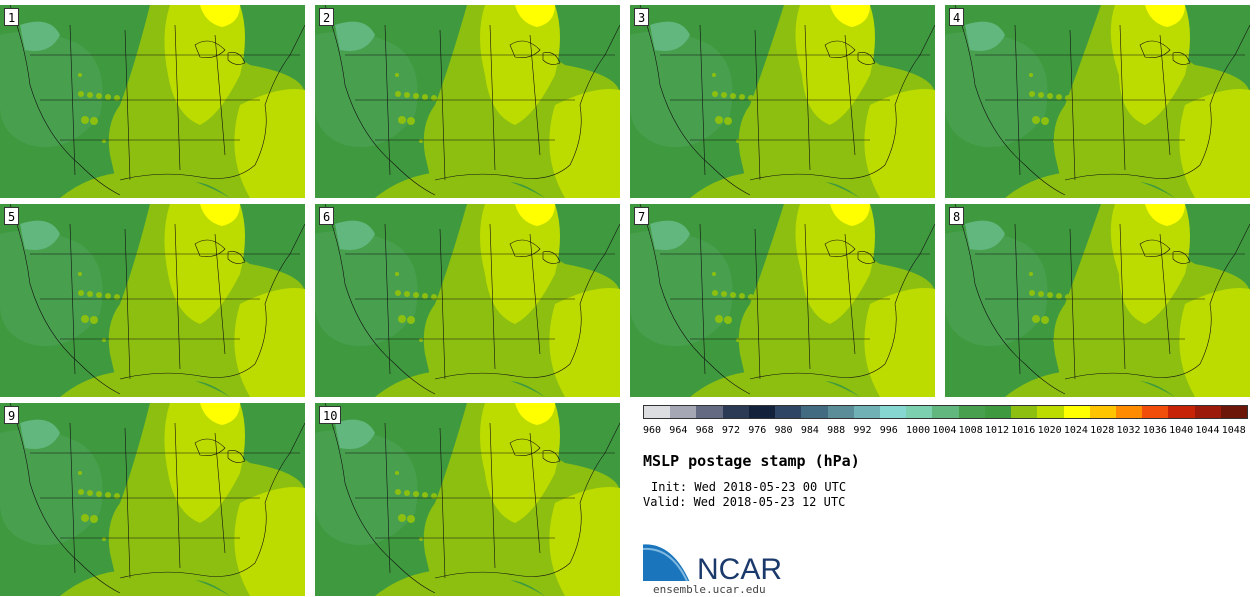 Image resolution: width=1260 pixels, height=597 pixels. Describe the element at coordinates (1233, 430) in the screenshot. I see `legend-tick-label: 1048` at that location.